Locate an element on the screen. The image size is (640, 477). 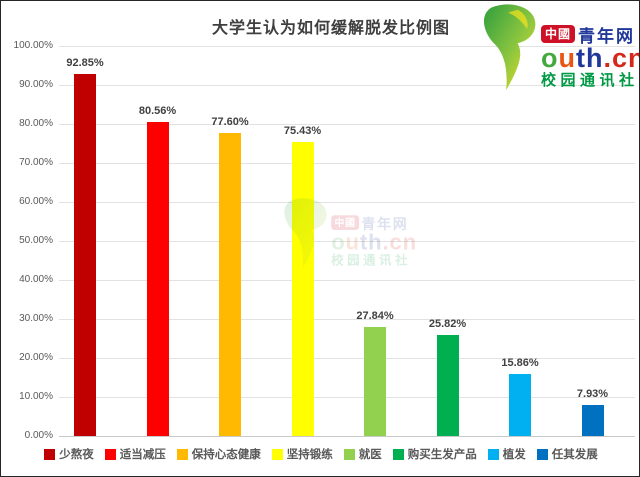
y-axis-tick-label: 50.00% is located at coordinates (36, 240).